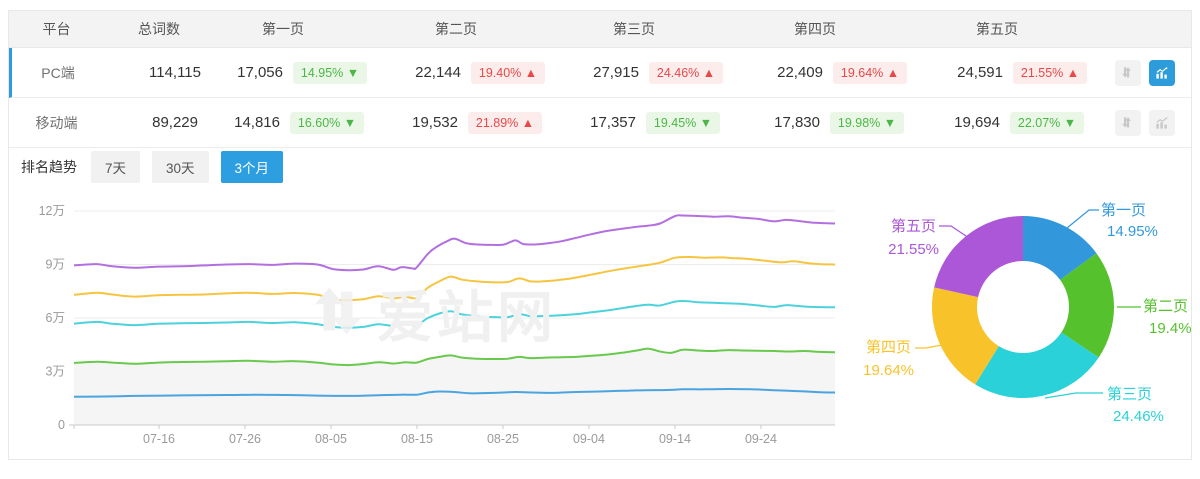 The image size is (1200, 479). What do you see at coordinates (1132, 231) in the screenshot?
I see `donut-label-percent: 14.95%` at bounding box center [1132, 231].